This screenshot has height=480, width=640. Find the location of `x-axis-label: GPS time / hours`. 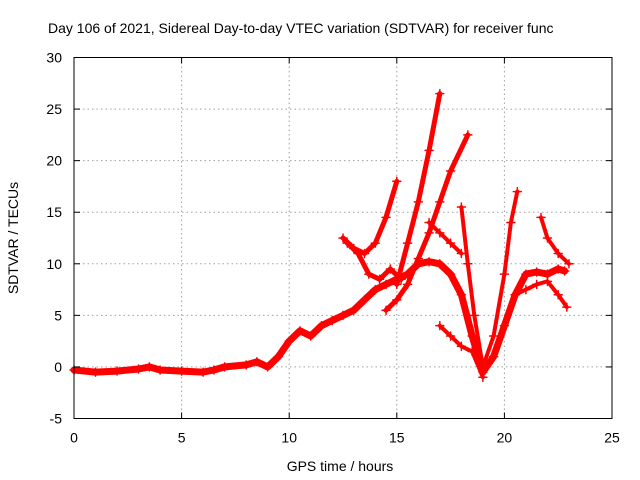

x-axis-label: GPS time / hours is located at coordinates (340, 466).